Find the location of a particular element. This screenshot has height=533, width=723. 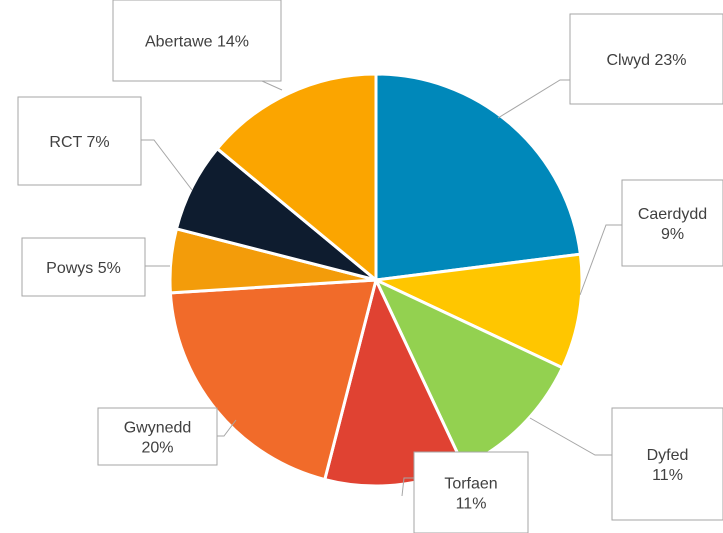

data-label-abertawe: Abertawe 14% is located at coordinates (197, 42).